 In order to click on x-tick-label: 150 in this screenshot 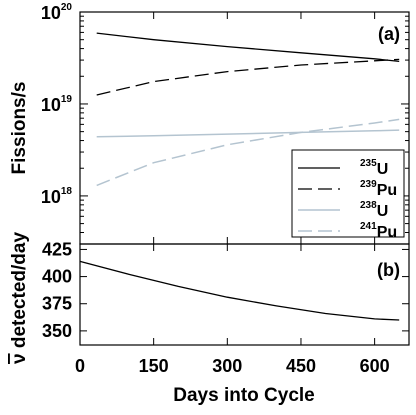, I will do `click(154, 366)`.